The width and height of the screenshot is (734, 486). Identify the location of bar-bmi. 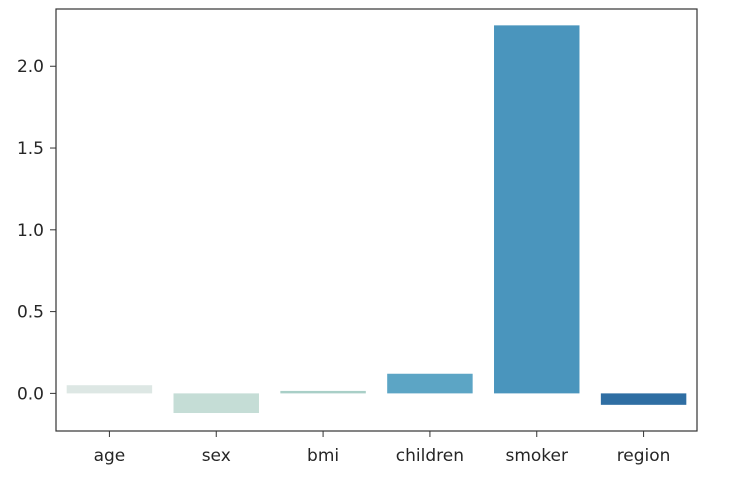
(323, 392).